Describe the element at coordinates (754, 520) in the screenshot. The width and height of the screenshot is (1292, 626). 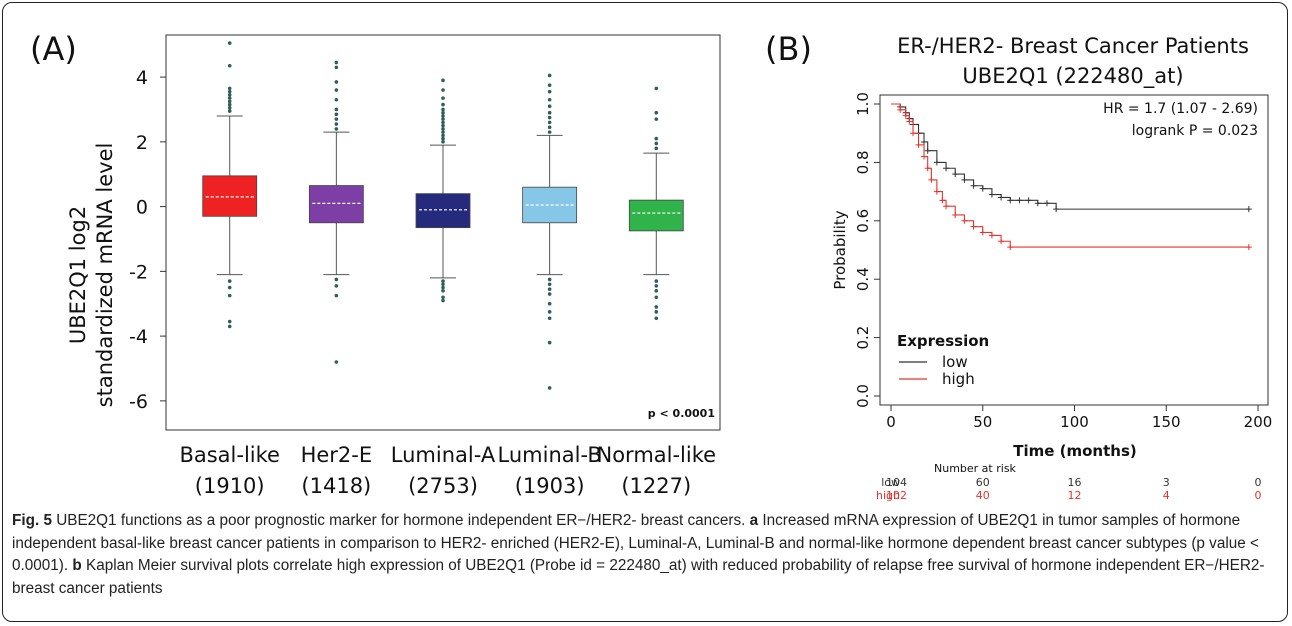
I see `caption-a-label: a` at that location.